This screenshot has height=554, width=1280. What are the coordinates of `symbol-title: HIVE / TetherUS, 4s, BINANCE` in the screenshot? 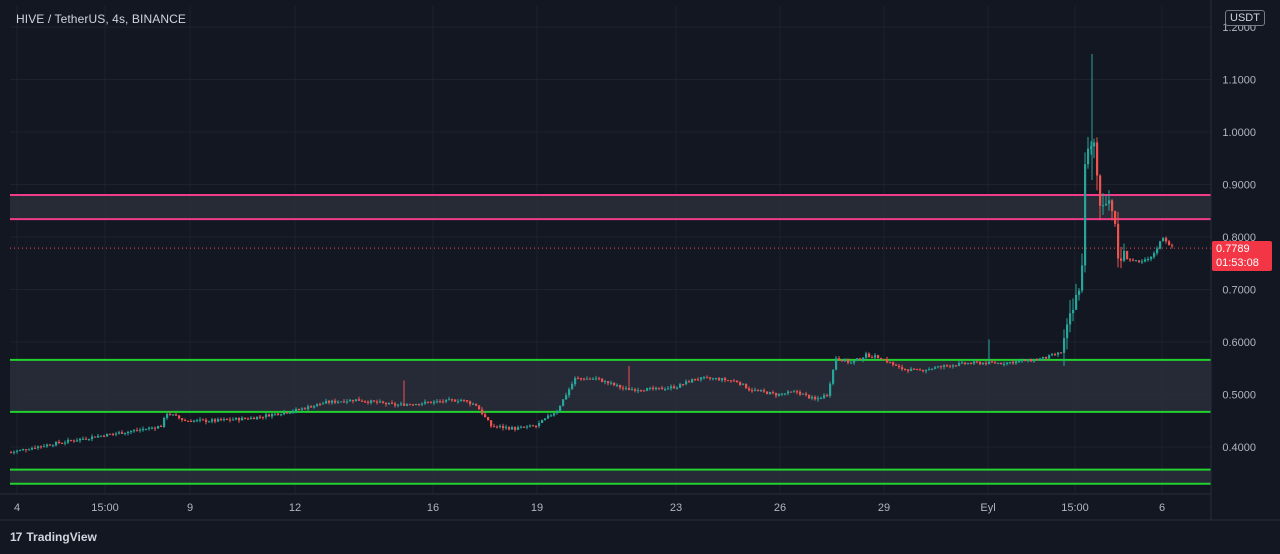 It's located at (101, 19).